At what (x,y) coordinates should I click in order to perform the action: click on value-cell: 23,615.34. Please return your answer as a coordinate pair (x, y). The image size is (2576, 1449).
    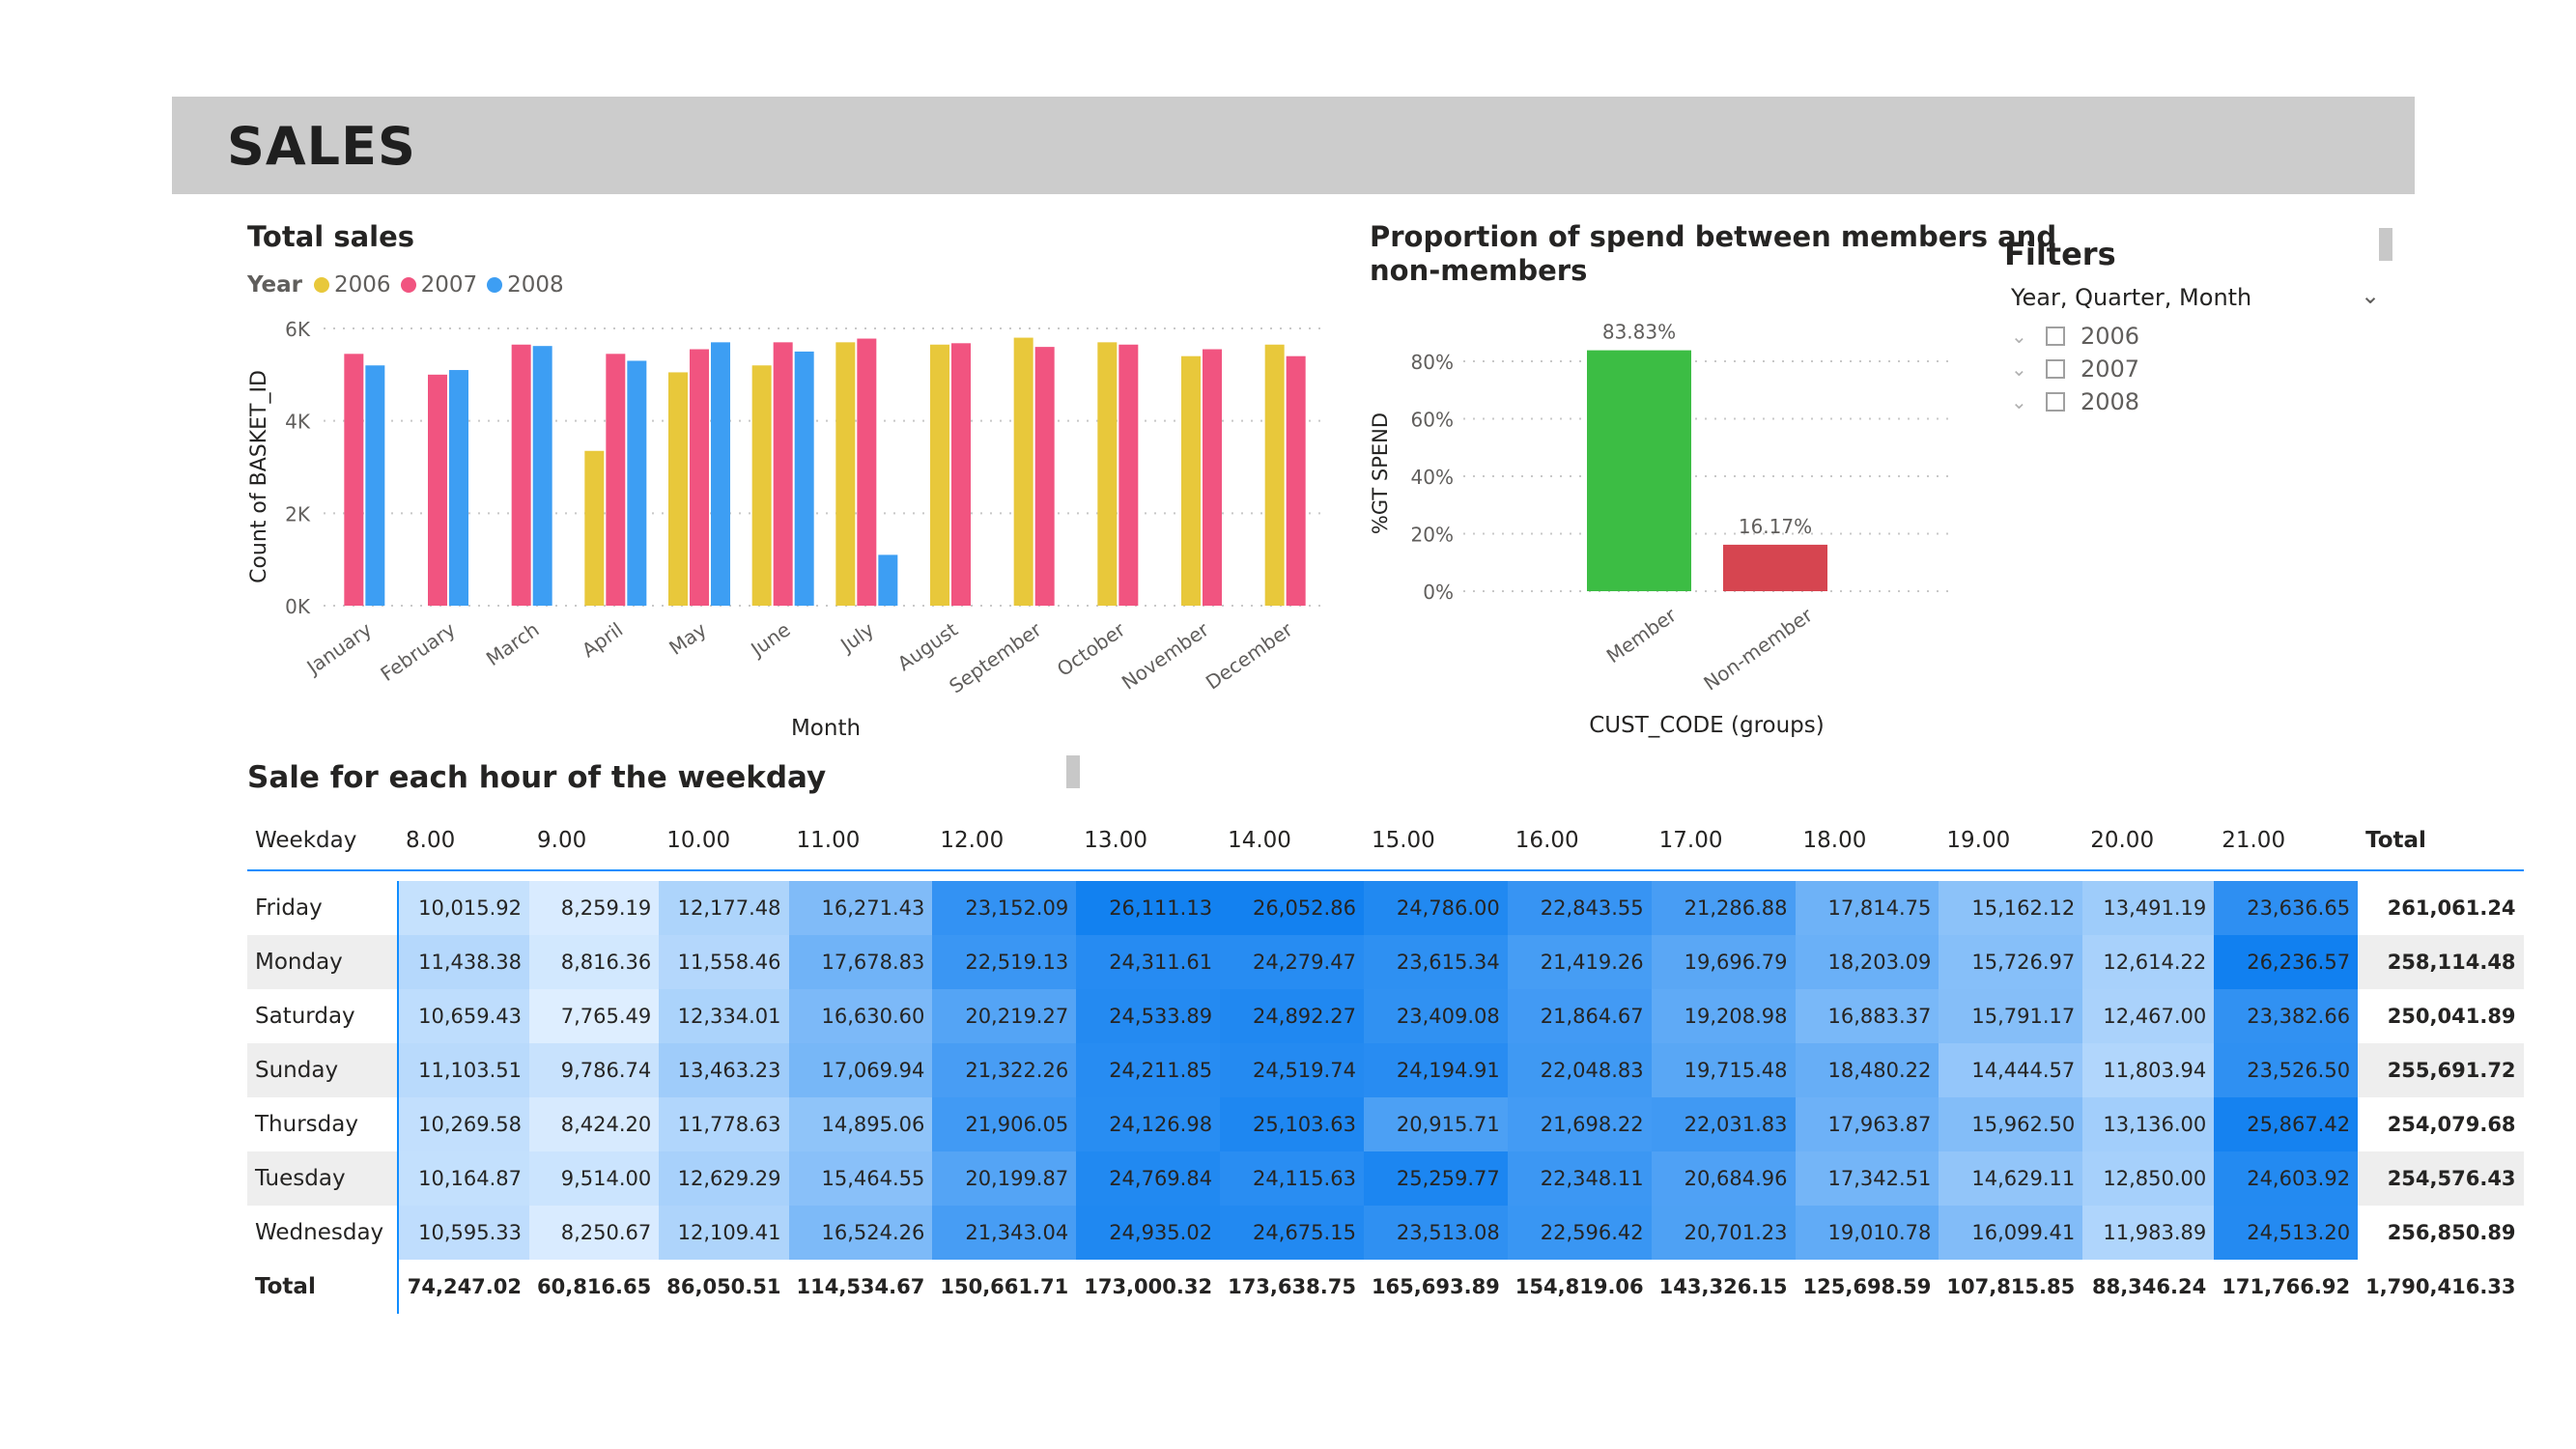
    Looking at the image, I should click on (1435, 962).